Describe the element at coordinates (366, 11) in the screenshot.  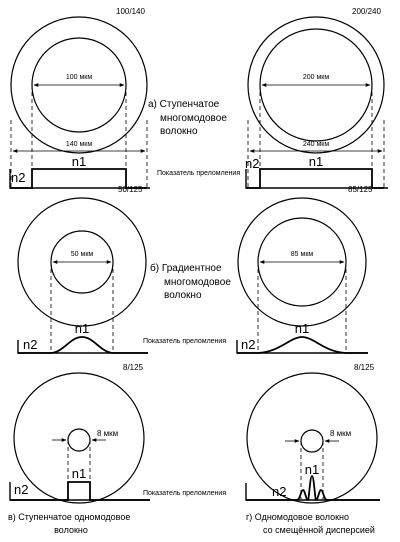
I see `fiber-spec-label: 200/240` at that location.